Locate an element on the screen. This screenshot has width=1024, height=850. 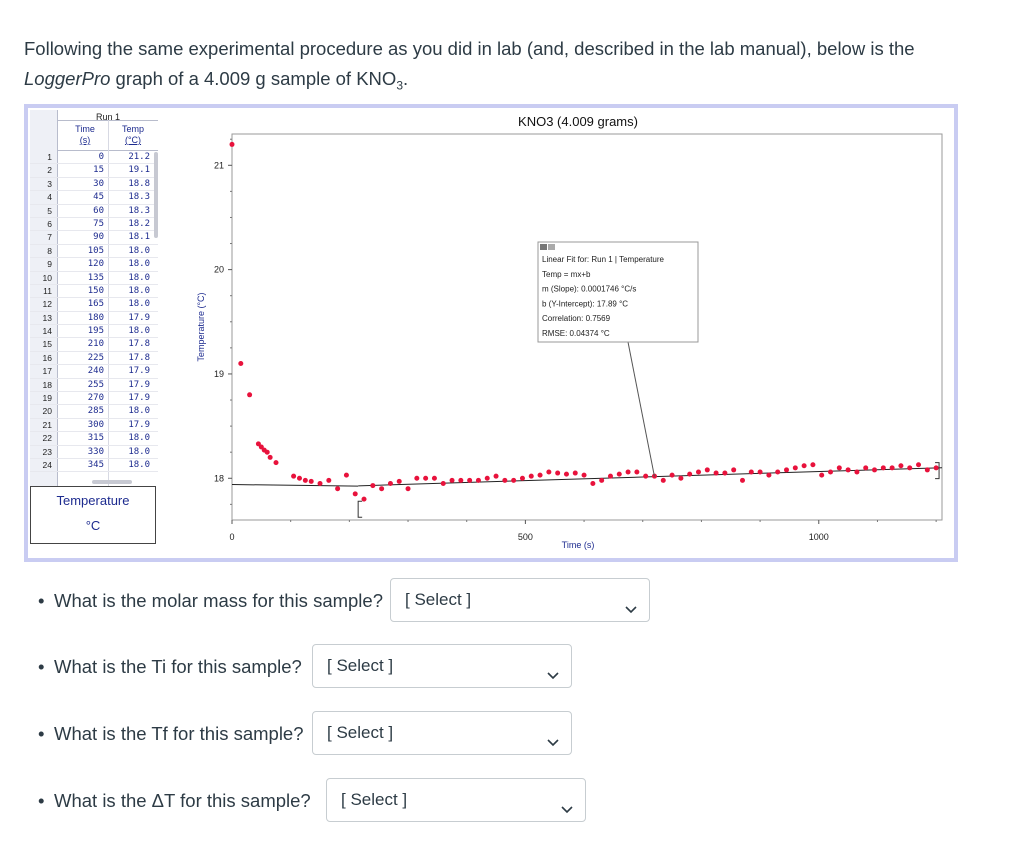
fit-annotation-slope: m (Slope): 0.0001746 °C/s is located at coordinates (589, 289).